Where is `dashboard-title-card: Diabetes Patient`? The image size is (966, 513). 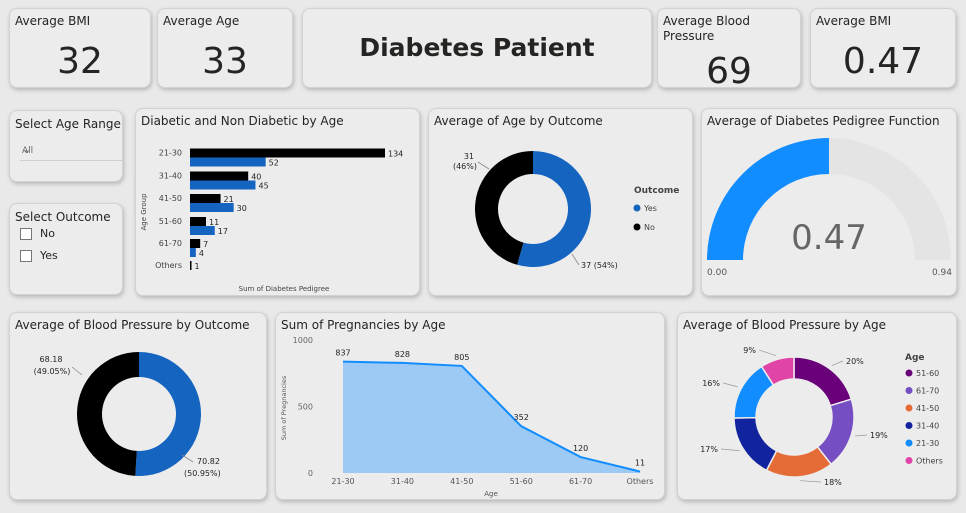
dashboard-title-card: Diabetes Patient is located at coordinates (477, 48).